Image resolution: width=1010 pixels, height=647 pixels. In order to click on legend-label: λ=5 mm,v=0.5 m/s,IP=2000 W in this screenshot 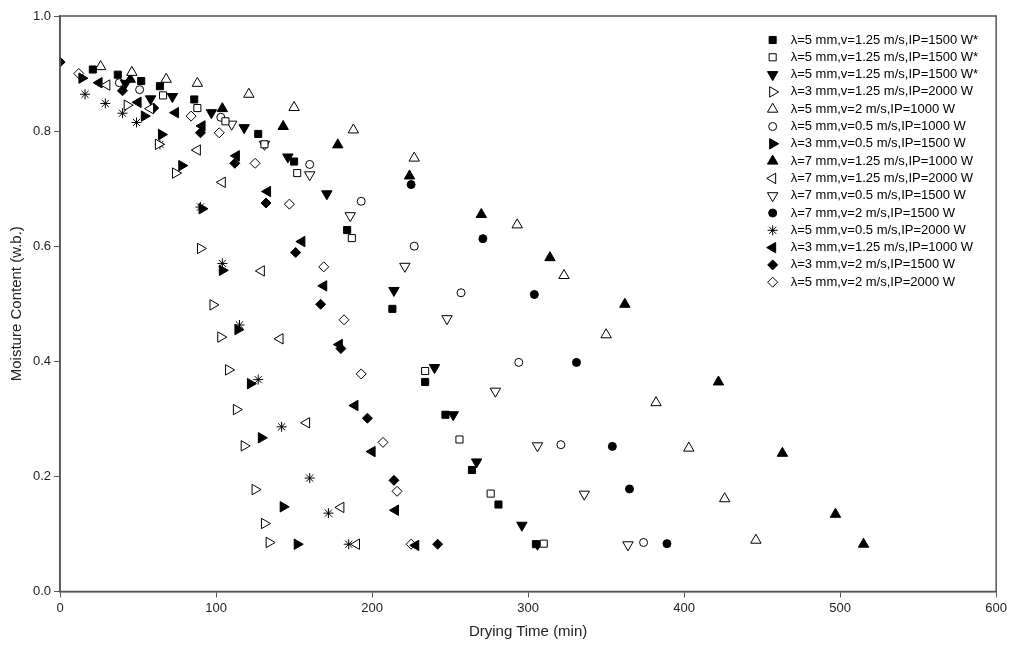, I will do `click(878, 229)`.